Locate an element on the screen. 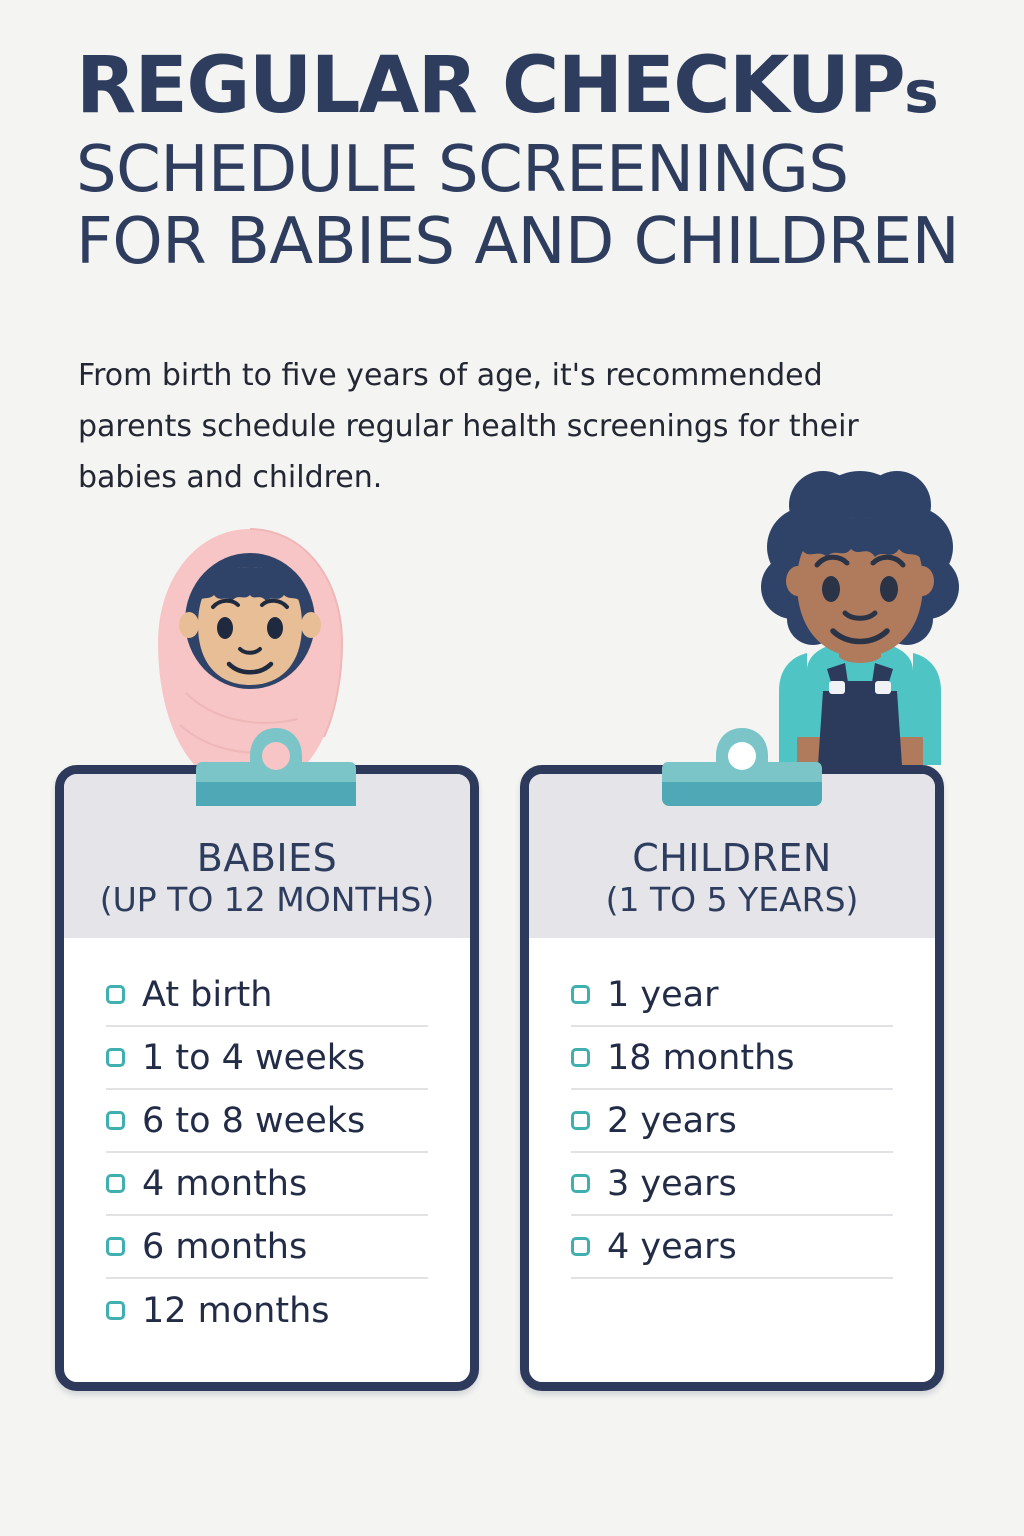  page-title-suffix: s is located at coordinates (921, 92).